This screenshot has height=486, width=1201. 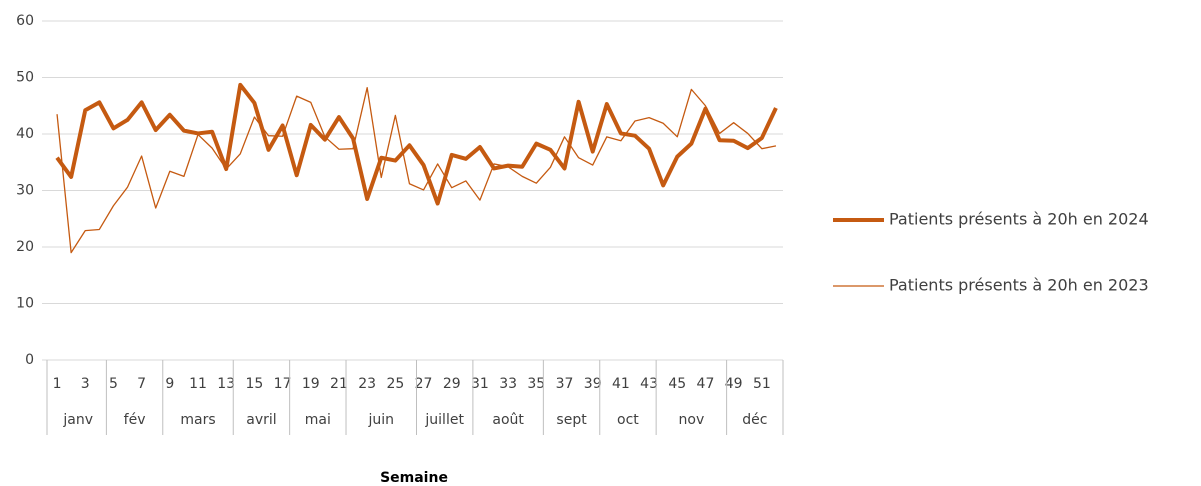 What do you see at coordinates (480, 384) in the screenshot?
I see `x-tick-label: 31` at bounding box center [480, 384].